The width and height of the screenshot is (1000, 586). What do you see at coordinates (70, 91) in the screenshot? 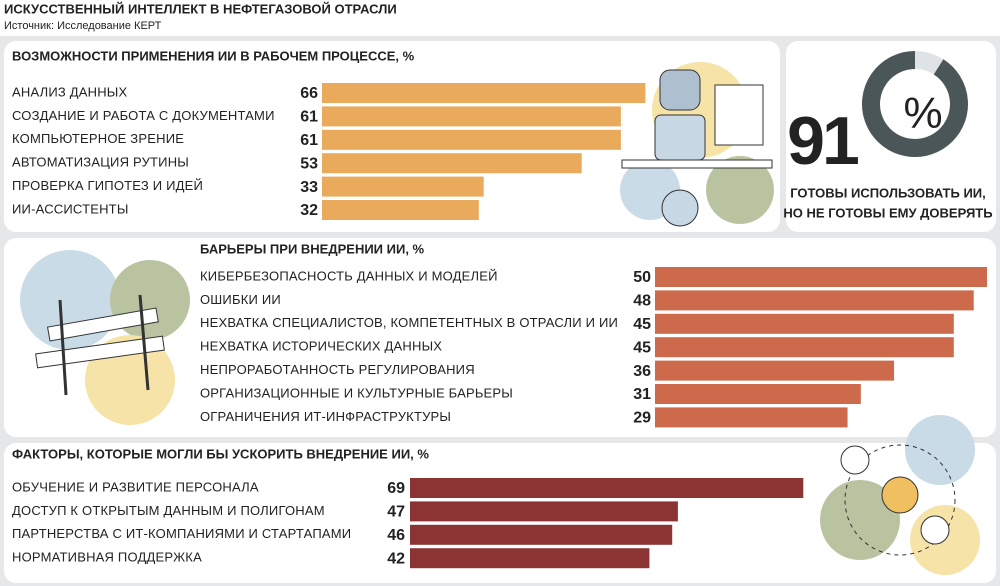
I see `category-label: АНАЛИЗ ДАННЫХ` at bounding box center [70, 91].